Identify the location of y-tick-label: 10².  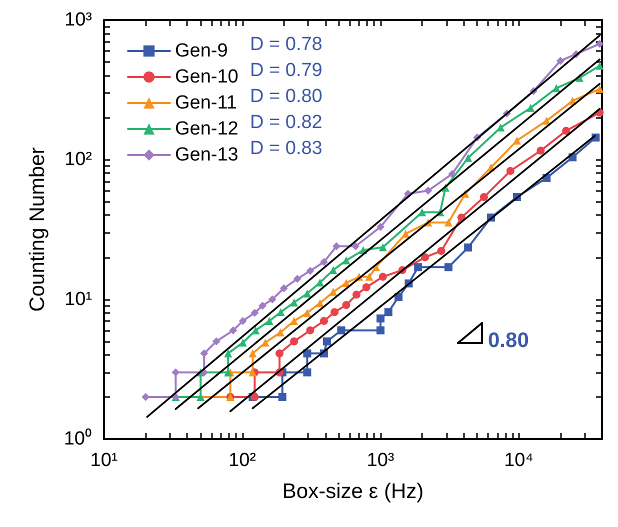
(78, 159).